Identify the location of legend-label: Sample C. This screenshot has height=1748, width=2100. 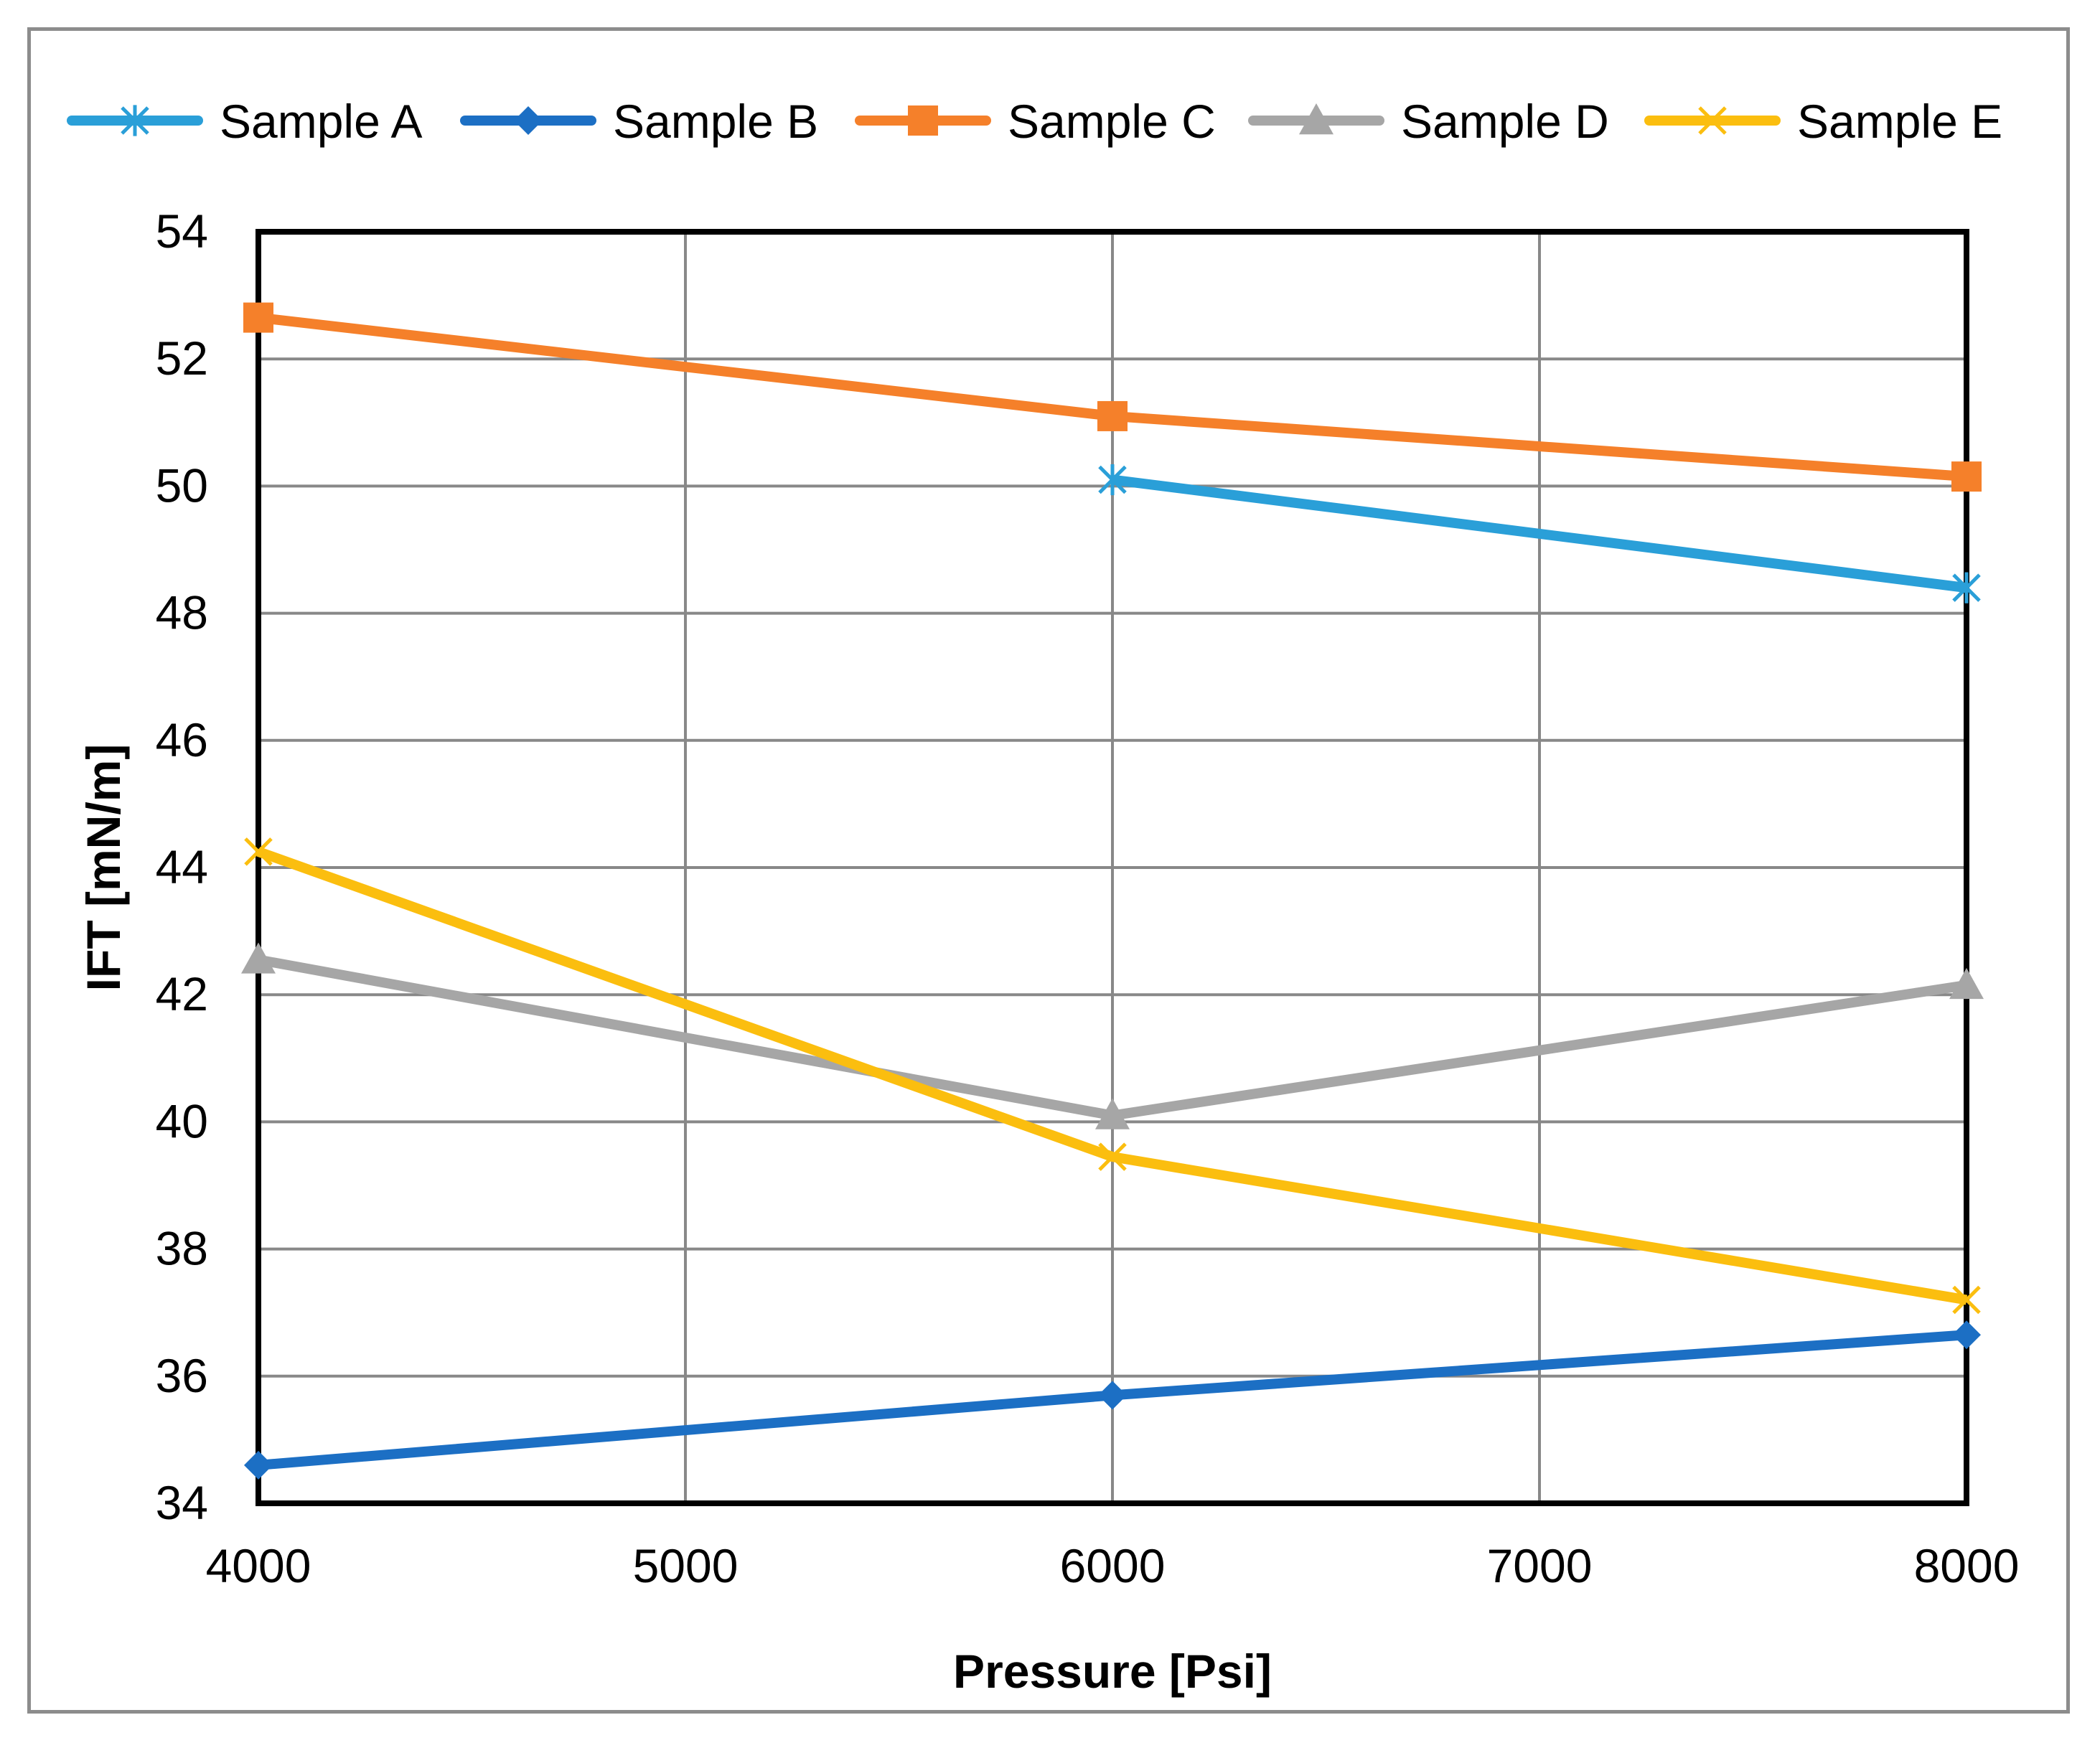
(1112, 122).